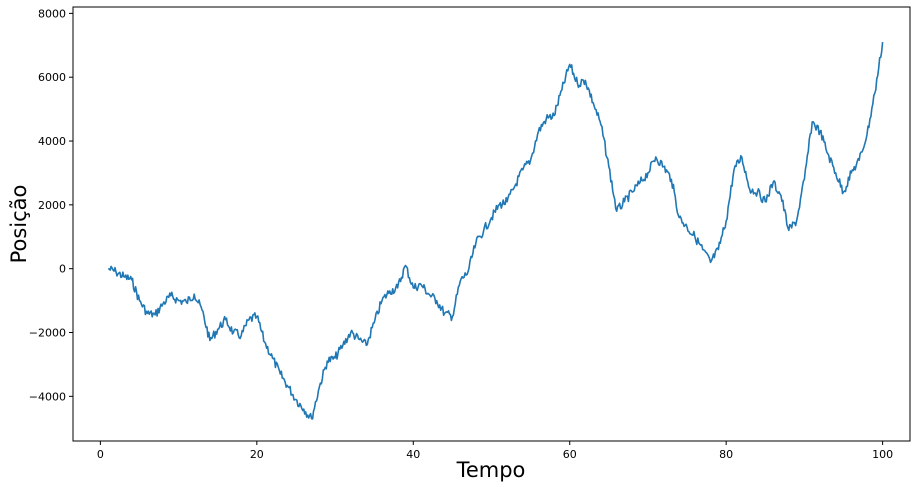  What do you see at coordinates (52, 13) in the screenshot?
I see `y-tick-label: 8000` at bounding box center [52, 13].